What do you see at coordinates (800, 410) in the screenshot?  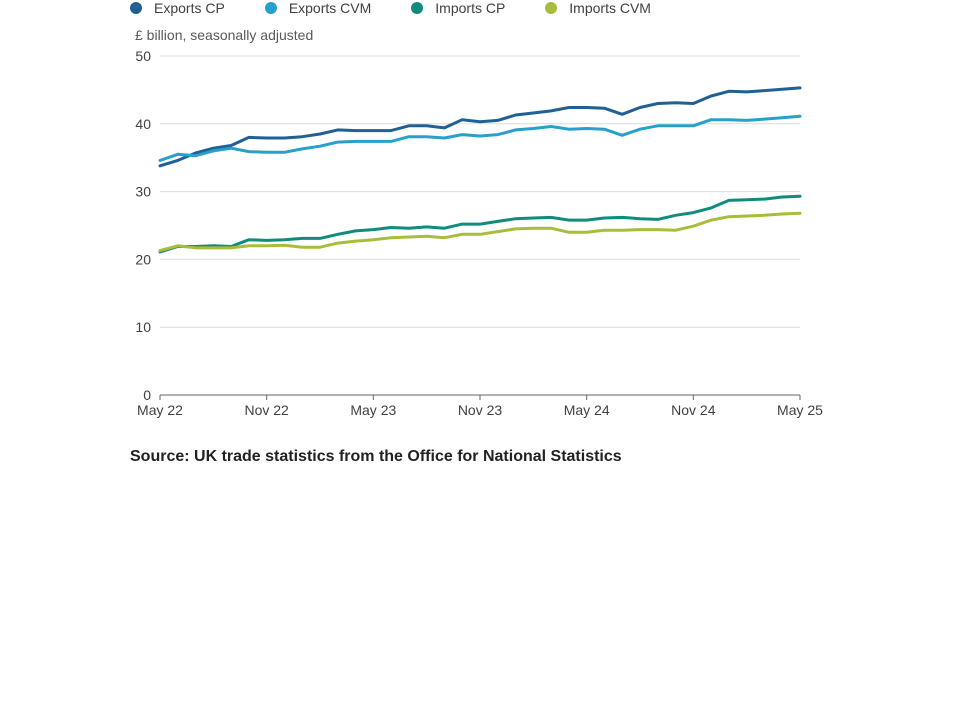 I see `x-tick-label: May 25` at bounding box center [800, 410].